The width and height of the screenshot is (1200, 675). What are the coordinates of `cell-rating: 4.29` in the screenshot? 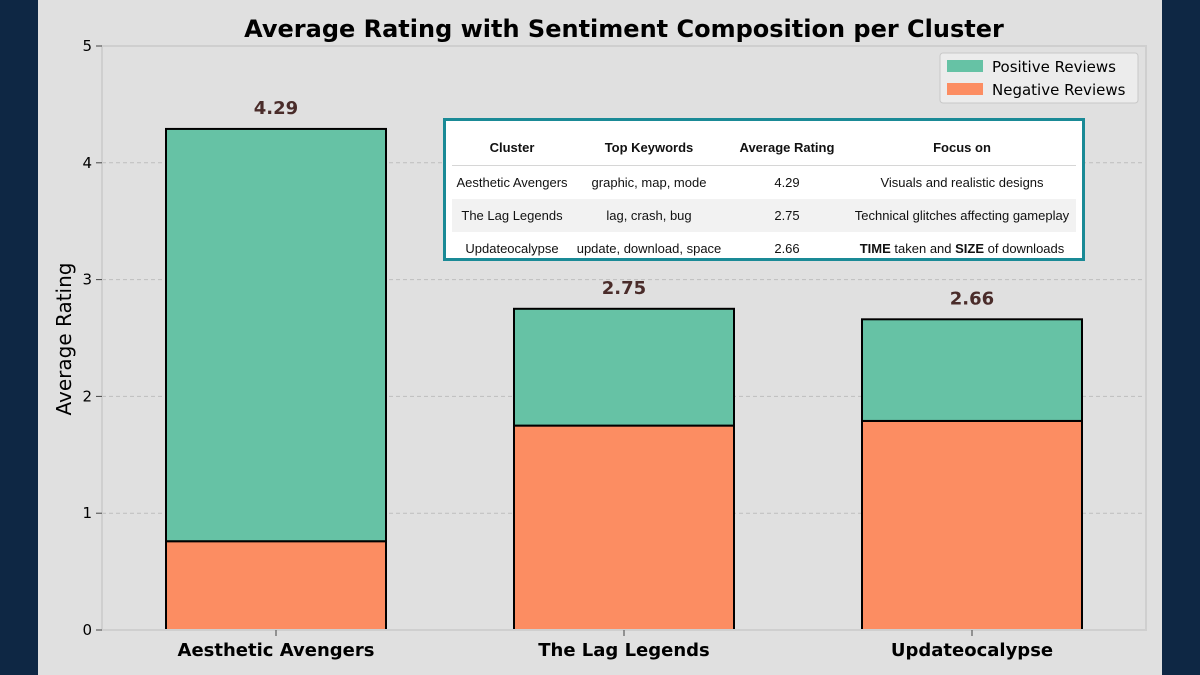 It's located at (787, 182).